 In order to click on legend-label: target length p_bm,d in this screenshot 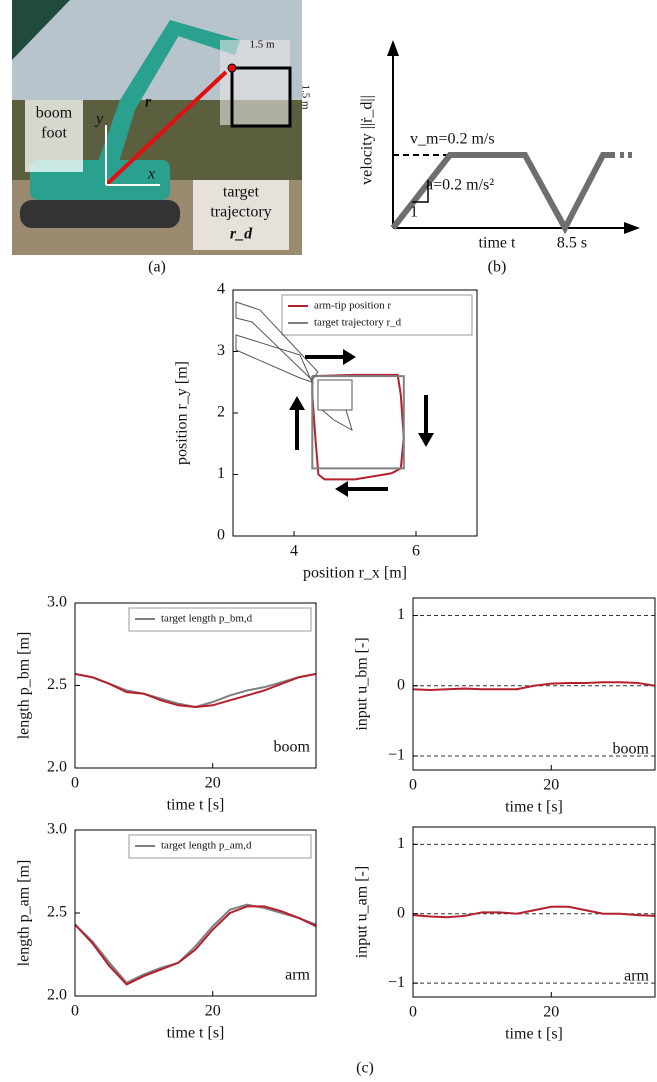, I will do `click(207, 619)`.